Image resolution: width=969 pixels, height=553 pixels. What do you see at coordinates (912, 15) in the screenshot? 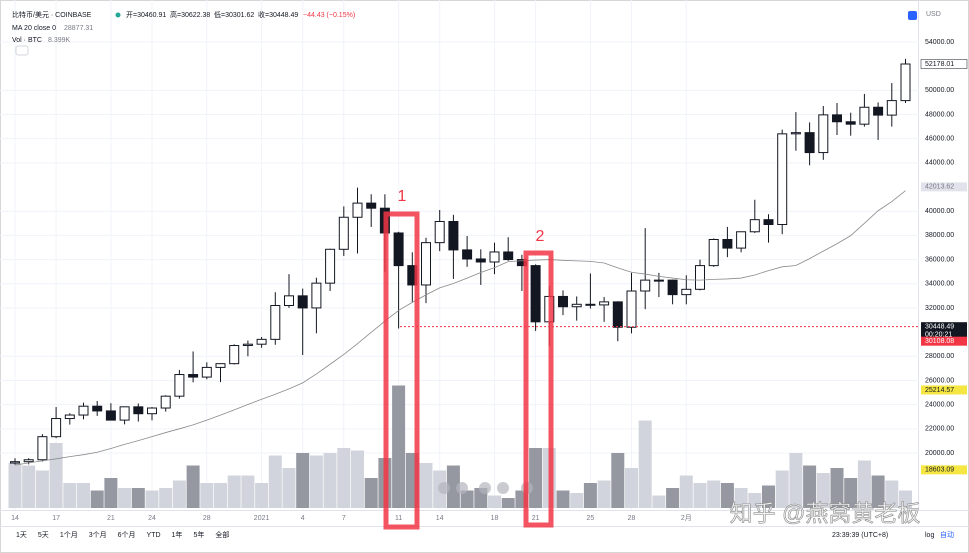
I see `compare-button` at bounding box center [912, 15].